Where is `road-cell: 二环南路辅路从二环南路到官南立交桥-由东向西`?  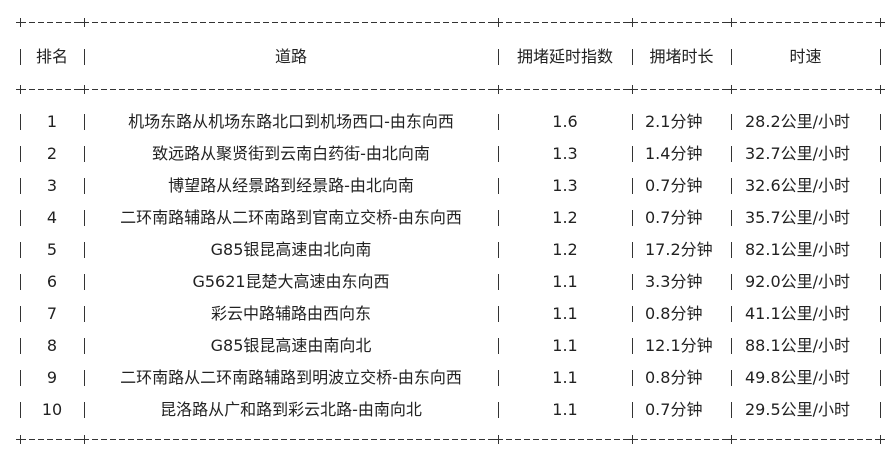
road-cell: 二环南路辅路从二环南路到官南立交桥-由东向西 is located at coordinates (291, 217).